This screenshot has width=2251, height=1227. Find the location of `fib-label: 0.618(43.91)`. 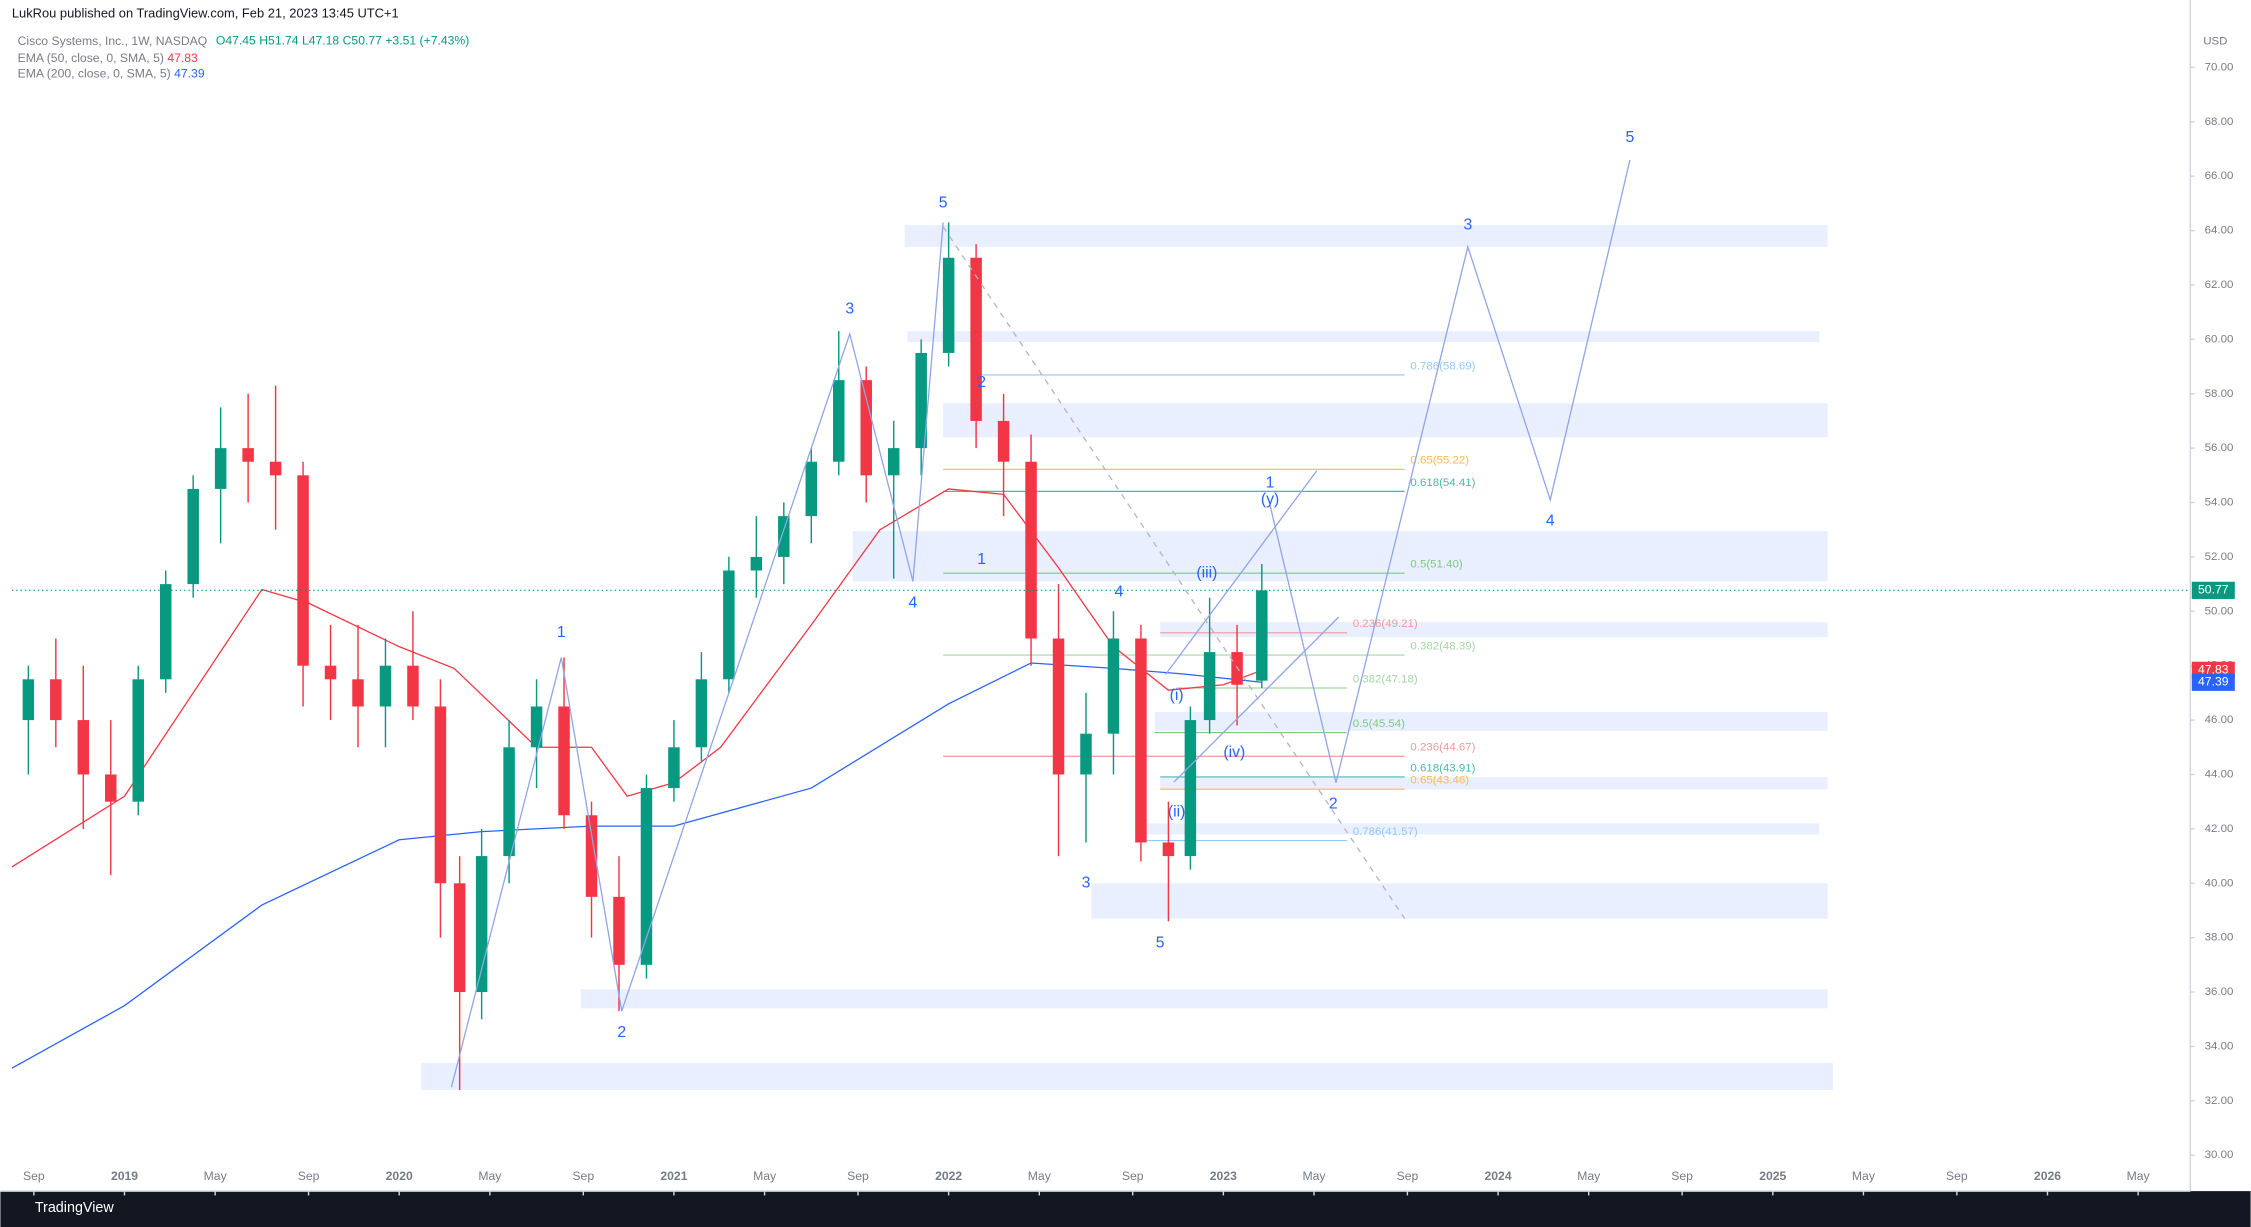

fib-label: 0.618(43.91) is located at coordinates (1442, 768).